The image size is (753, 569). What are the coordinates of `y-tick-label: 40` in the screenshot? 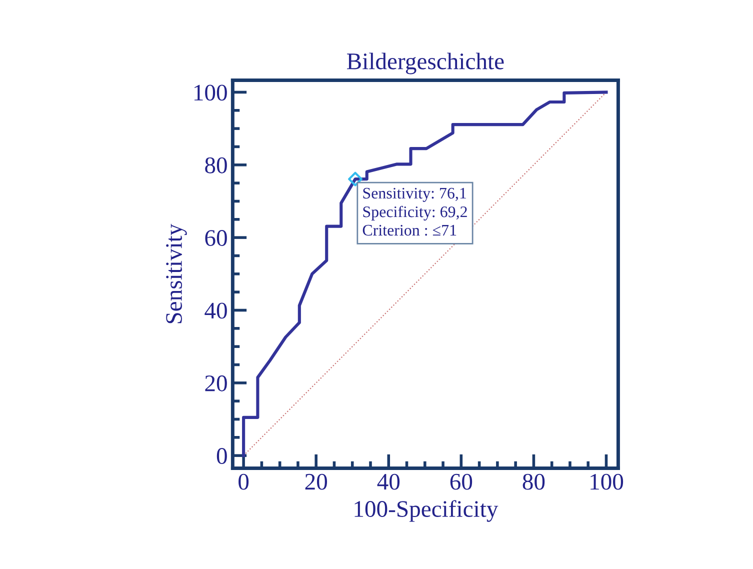 It's located at (215, 310).